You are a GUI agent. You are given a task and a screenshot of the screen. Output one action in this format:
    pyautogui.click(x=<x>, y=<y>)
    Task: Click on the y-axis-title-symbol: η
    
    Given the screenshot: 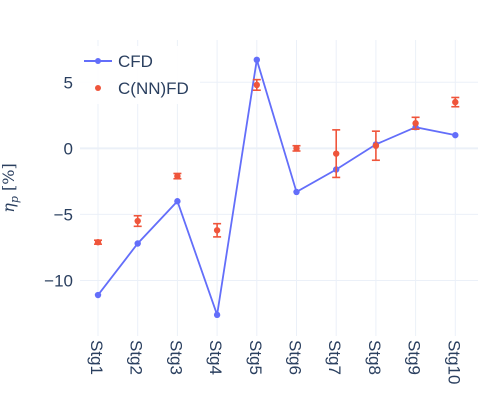 What is the action you would take?
    pyautogui.click(x=9, y=208)
    